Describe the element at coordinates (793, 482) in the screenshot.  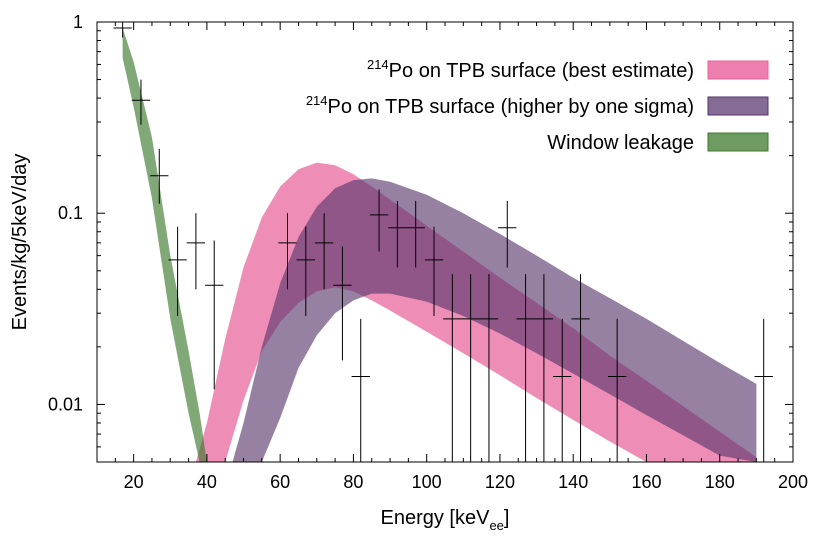
I see `x-tick-label: 200` at that location.